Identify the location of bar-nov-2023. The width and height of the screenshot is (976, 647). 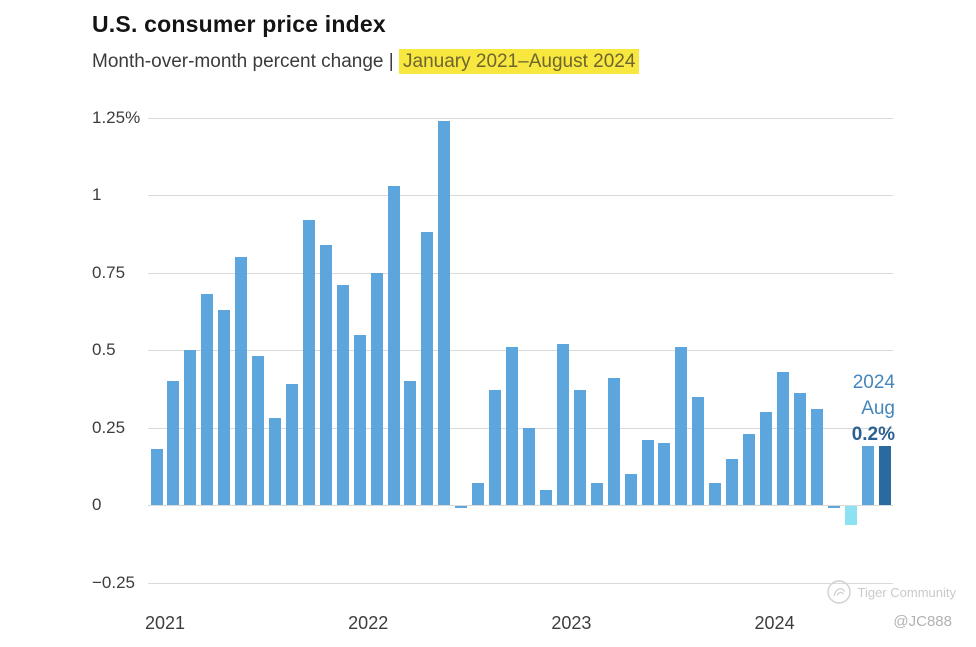
(732, 481).